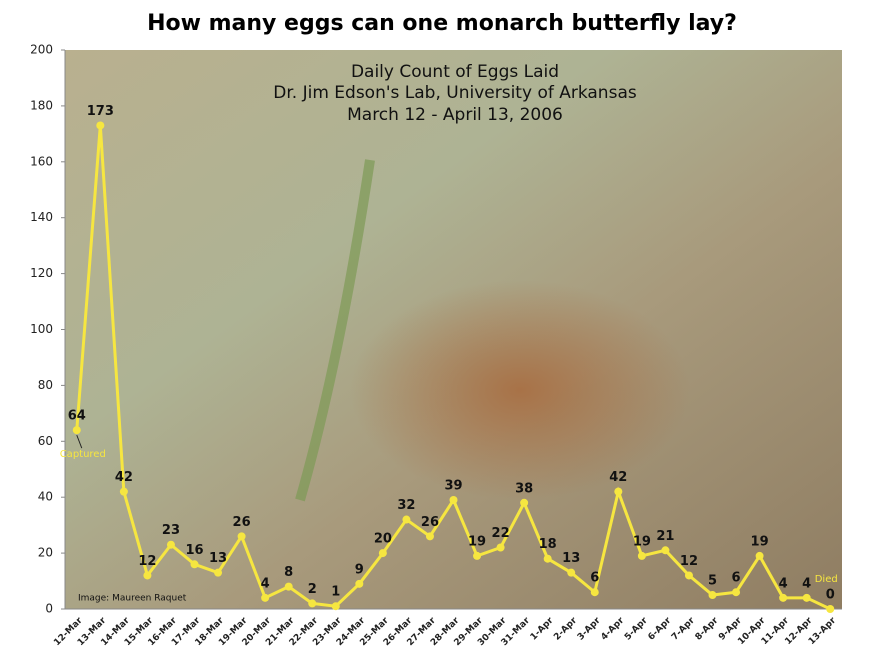 This screenshot has width=884, height=665. What do you see at coordinates (45, 441) in the screenshot?
I see `y-tick-label: 60` at bounding box center [45, 441].